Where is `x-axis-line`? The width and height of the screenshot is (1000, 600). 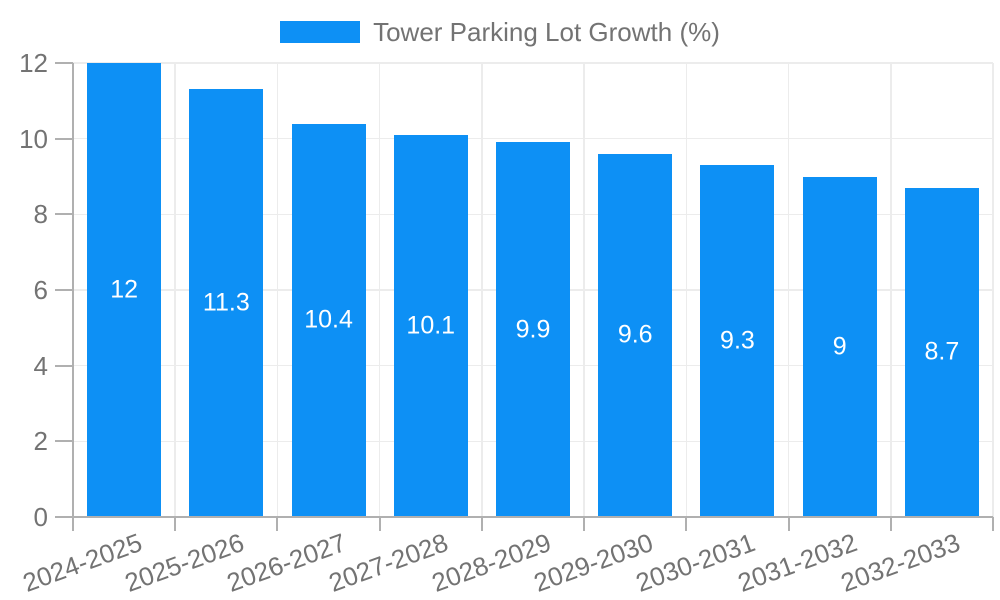 x-axis-line is located at coordinates (524, 517).